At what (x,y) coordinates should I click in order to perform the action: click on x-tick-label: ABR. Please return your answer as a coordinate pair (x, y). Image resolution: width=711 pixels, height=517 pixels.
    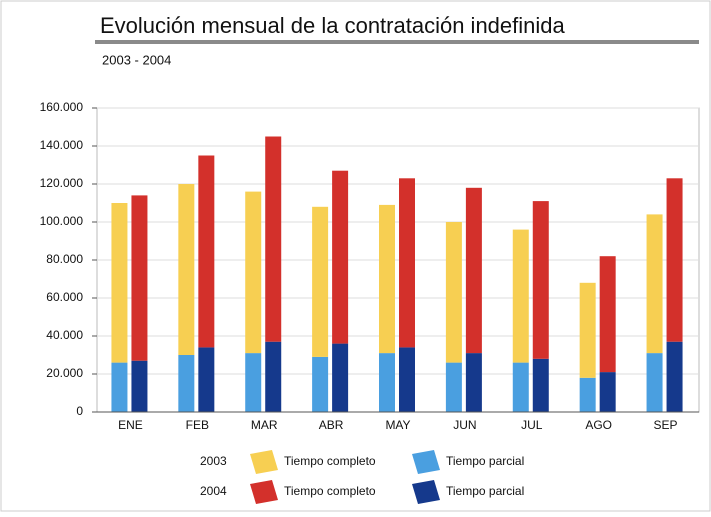
    Looking at the image, I should click on (331, 425).